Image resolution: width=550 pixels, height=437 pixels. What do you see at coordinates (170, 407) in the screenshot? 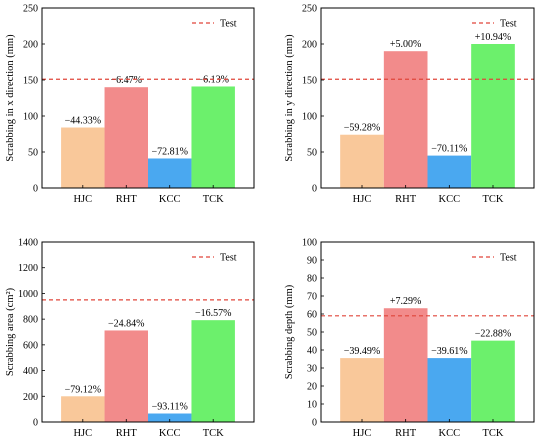
I see `bar-label-kcc: −93.11%` at bounding box center [170, 407].